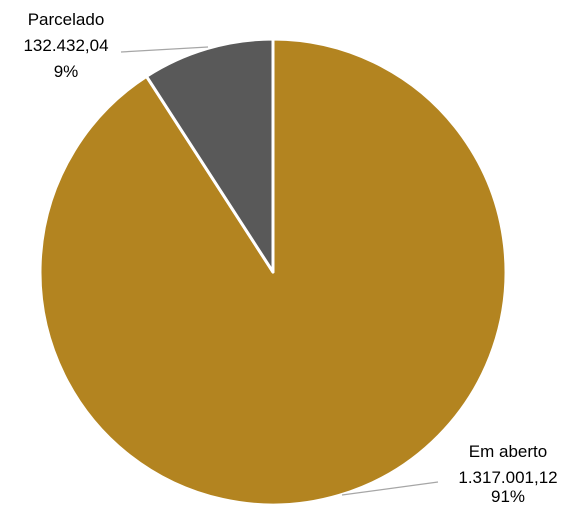  I want to click on label-parcelado-value: 132.432,04, so click(65, 45).